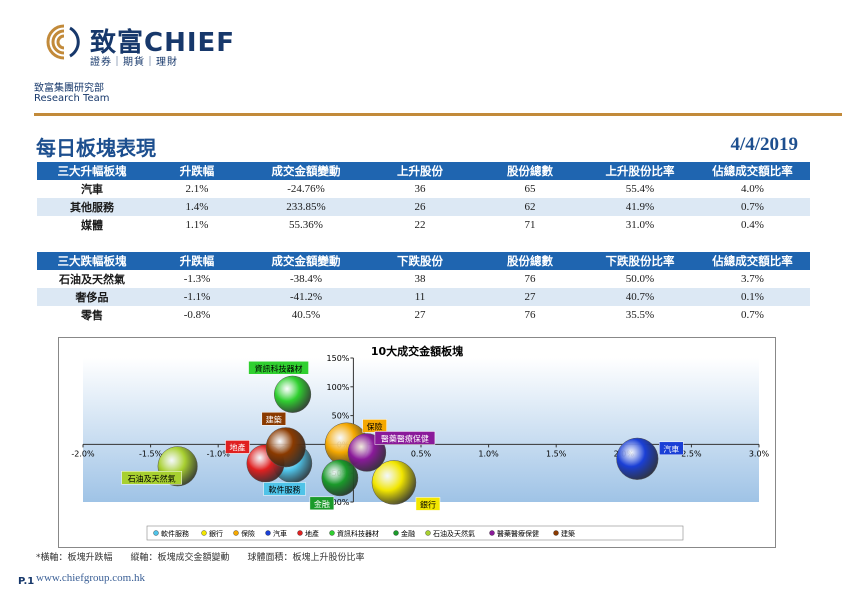 The image size is (842, 595). Describe the element at coordinates (92, 225) in the screenshot. I see `sector-name: 媒體` at that location.